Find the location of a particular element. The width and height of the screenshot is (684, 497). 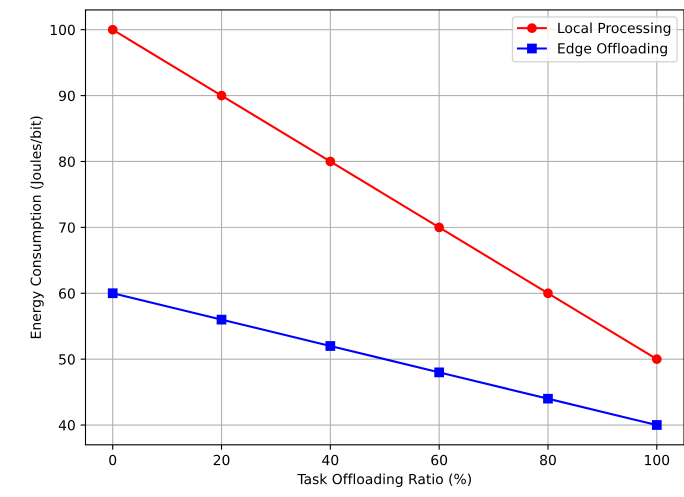

legend-label: Edge Offloading is located at coordinates (612, 49).